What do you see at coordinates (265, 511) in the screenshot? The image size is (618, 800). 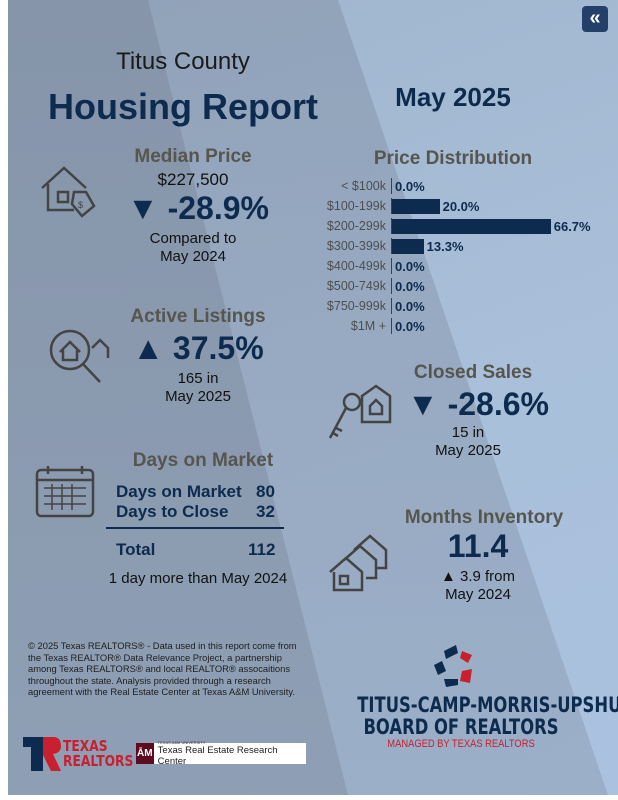 I see `days-to-close-value: 32` at bounding box center [265, 511].